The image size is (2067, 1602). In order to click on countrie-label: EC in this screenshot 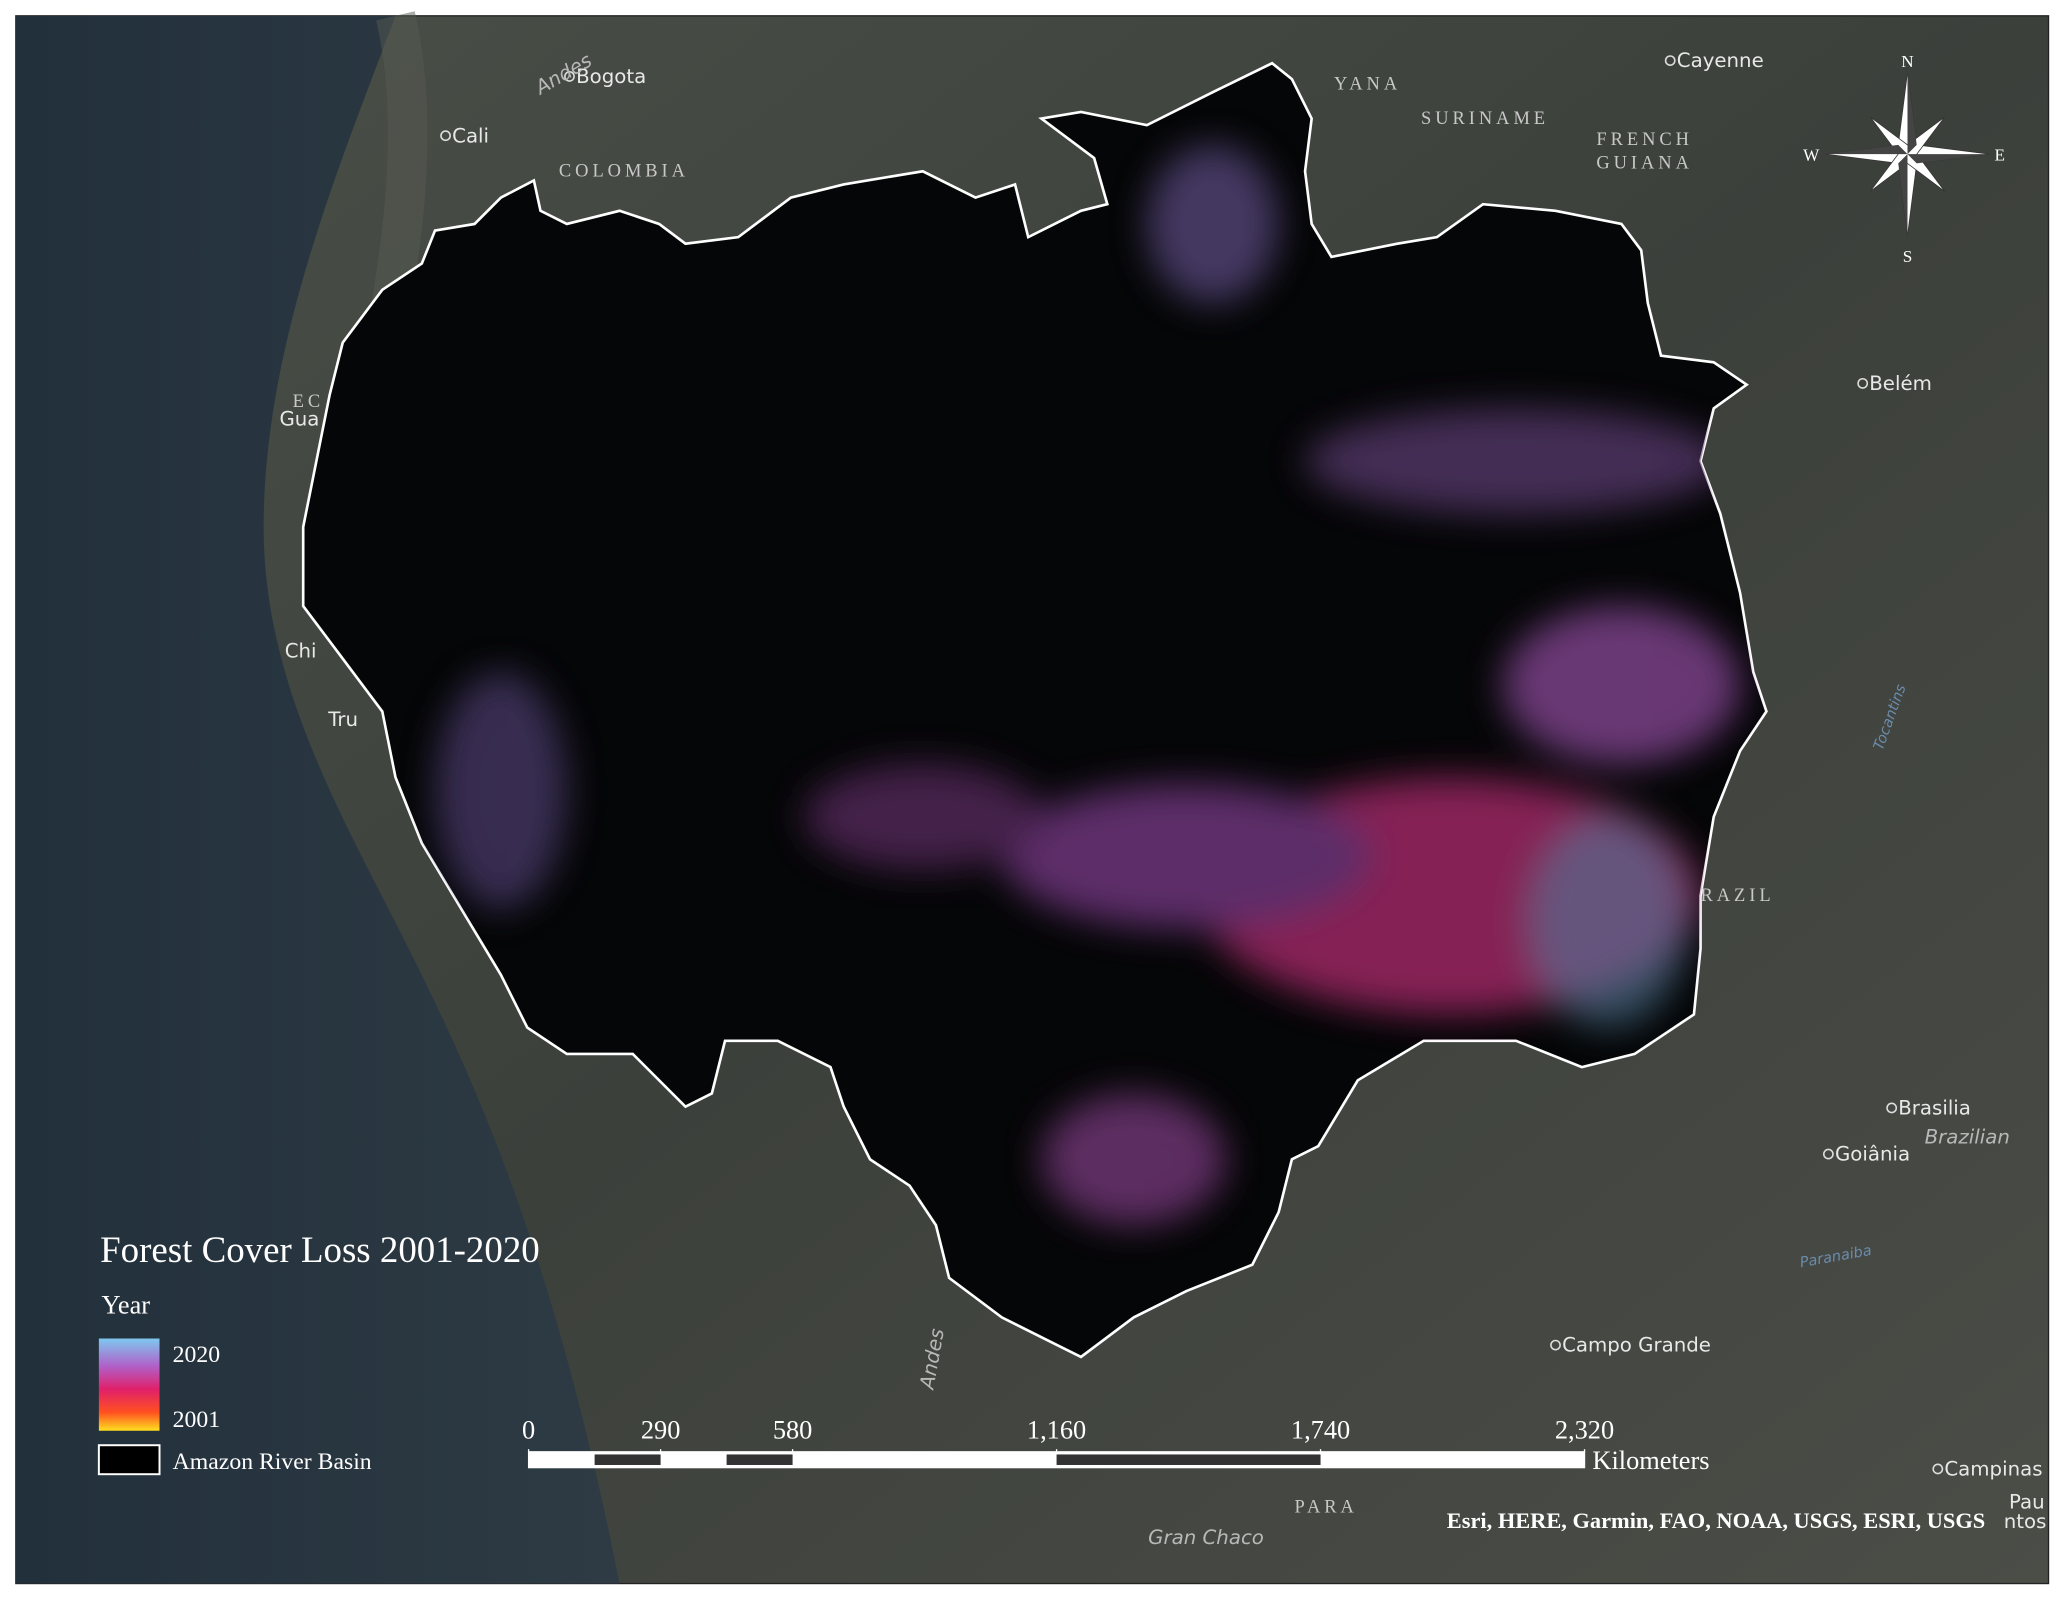, I will do `click(308, 401)`.